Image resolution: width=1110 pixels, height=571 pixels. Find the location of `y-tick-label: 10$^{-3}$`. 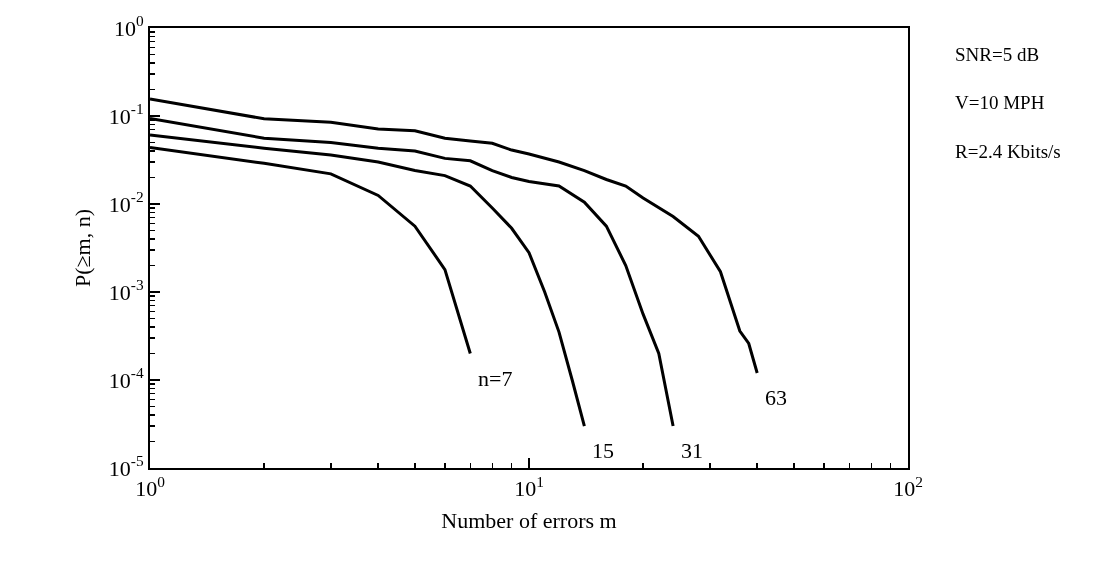

y-tick-label: 10$^{-3}$ is located at coordinates (126, 290).